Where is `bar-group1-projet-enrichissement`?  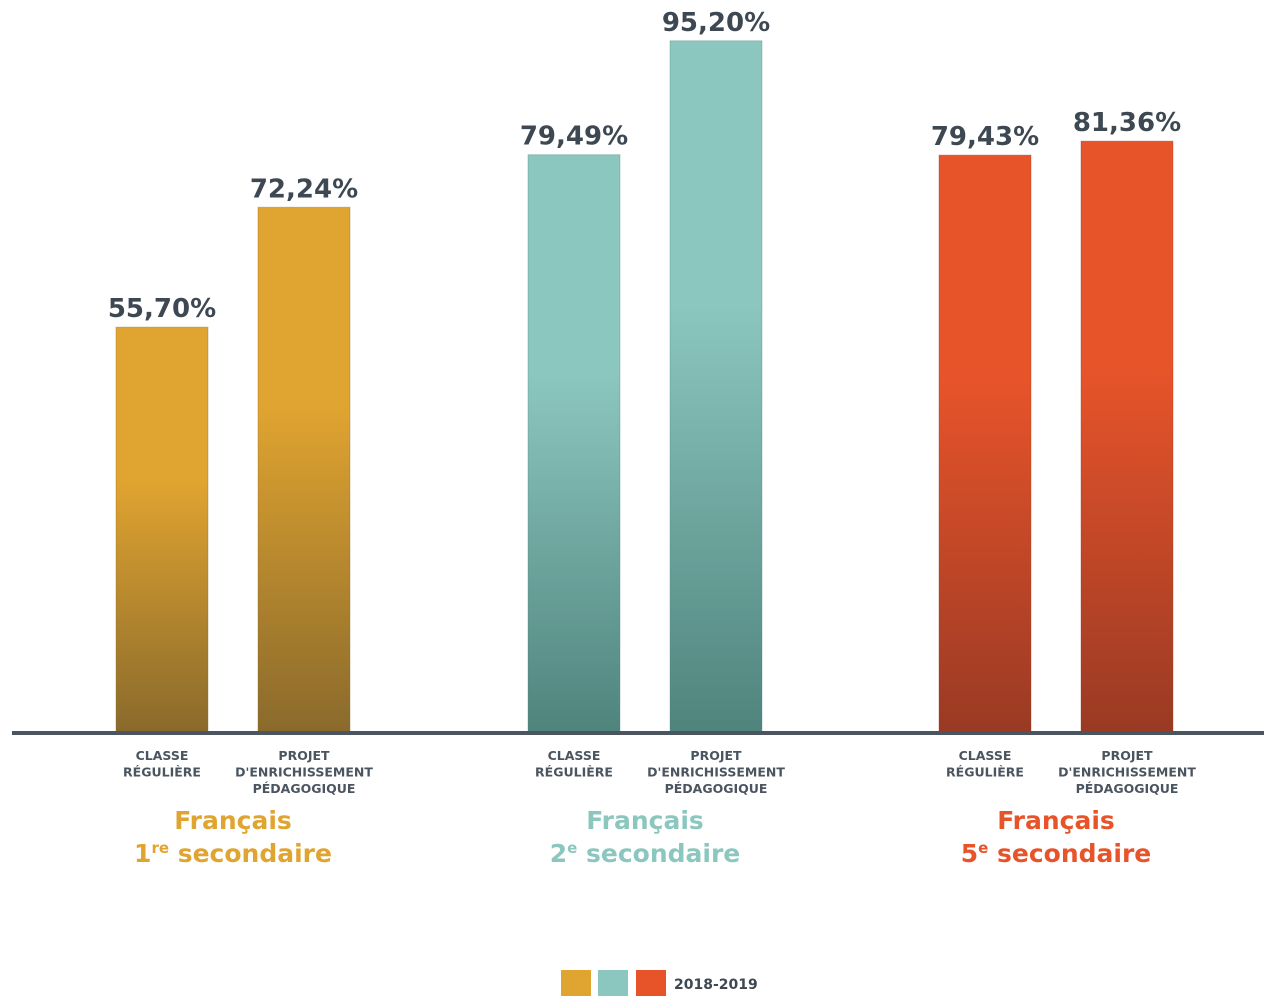 bar-group1-projet-enrichissement is located at coordinates (304, 469).